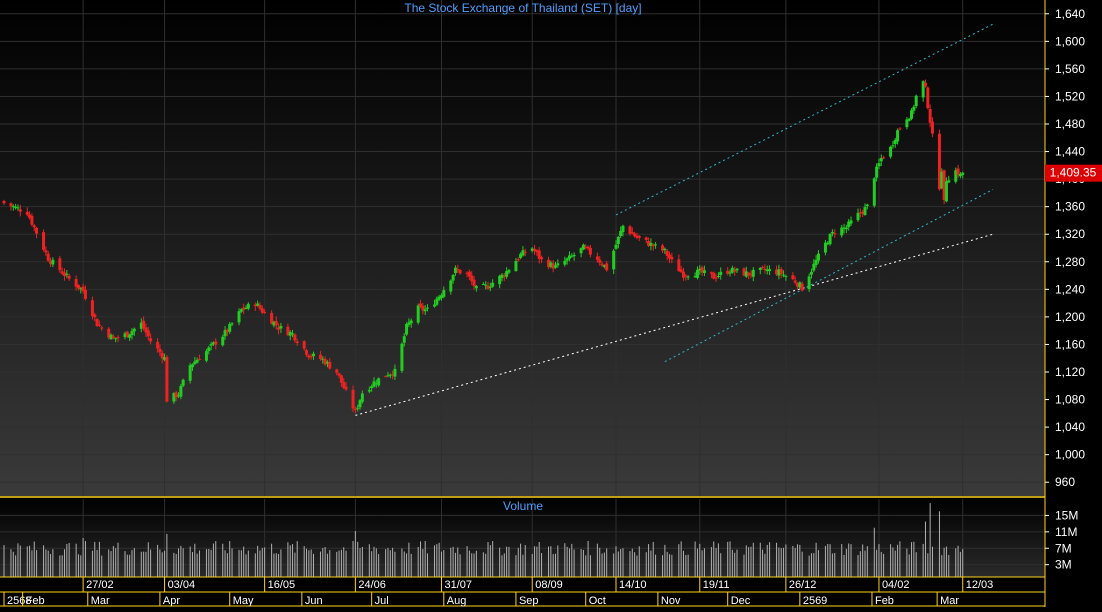 The height and width of the screenshot is (612, 1102). What do you see at coordinates (19, 601) in the screenshot?
I see `month-label-0: 2568` at bounding box center [19, 601].